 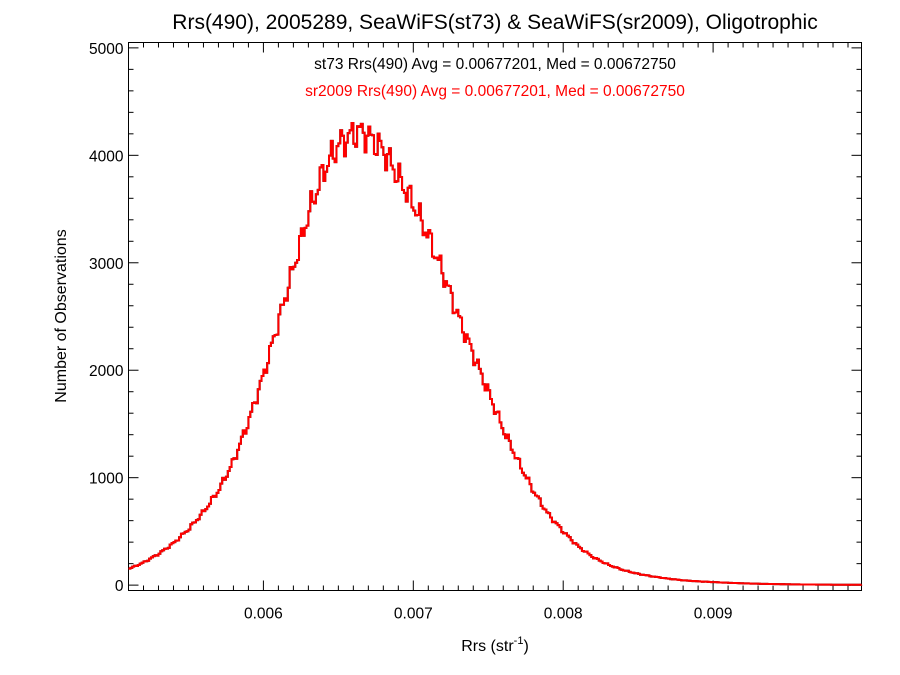 I want to click on y-tick-label: 0, so click(x=119, y=586).